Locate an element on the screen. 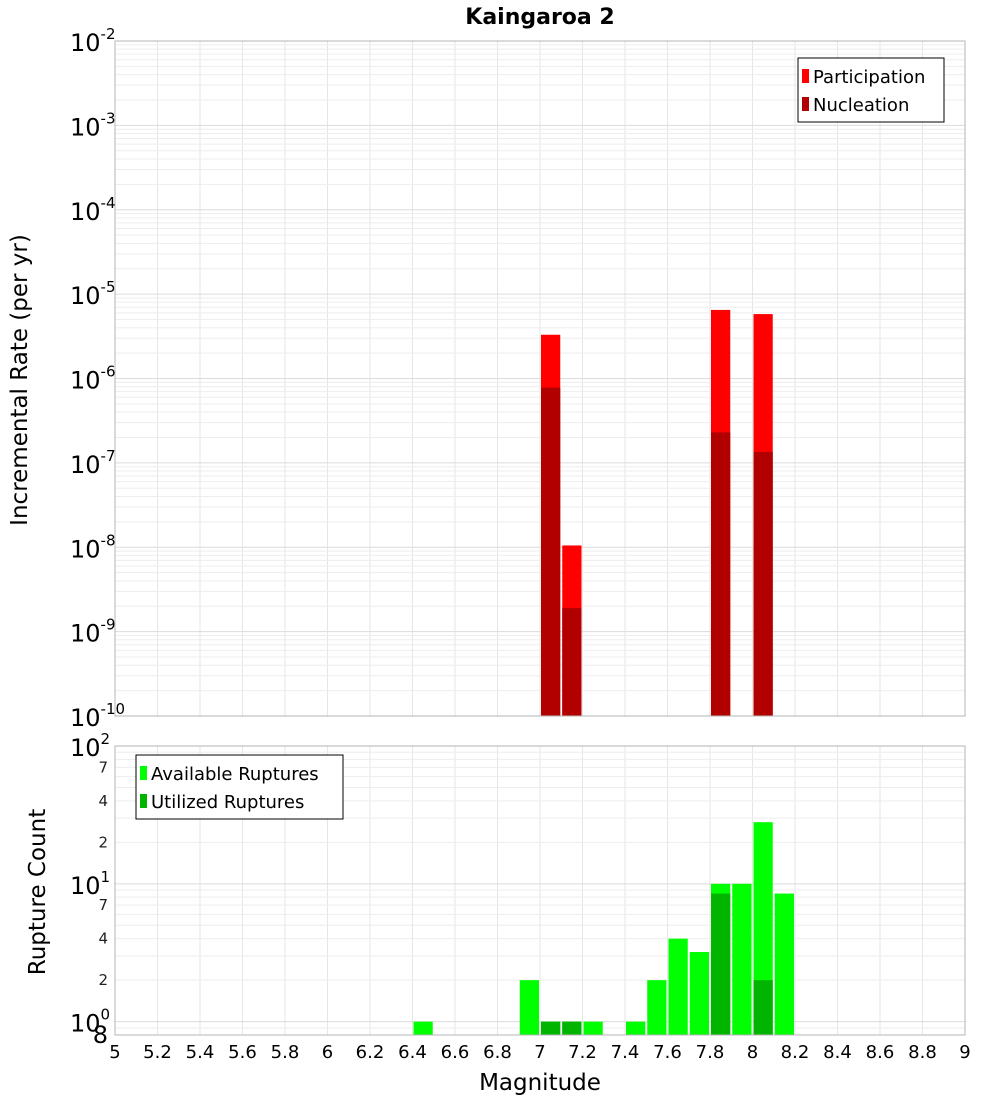  count-y-tick-label: 10² is located at coordinates (90, 746).